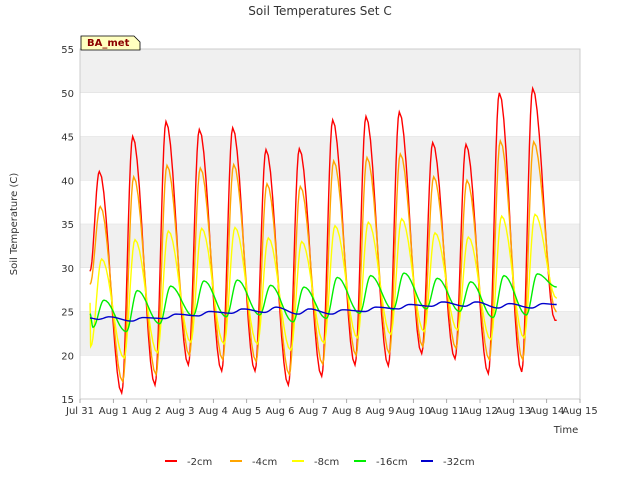 The image size is (640, 480). Describe the element at coordinates (392, 462) in the screenshot. I see `legend-label: -16cm` at that location.